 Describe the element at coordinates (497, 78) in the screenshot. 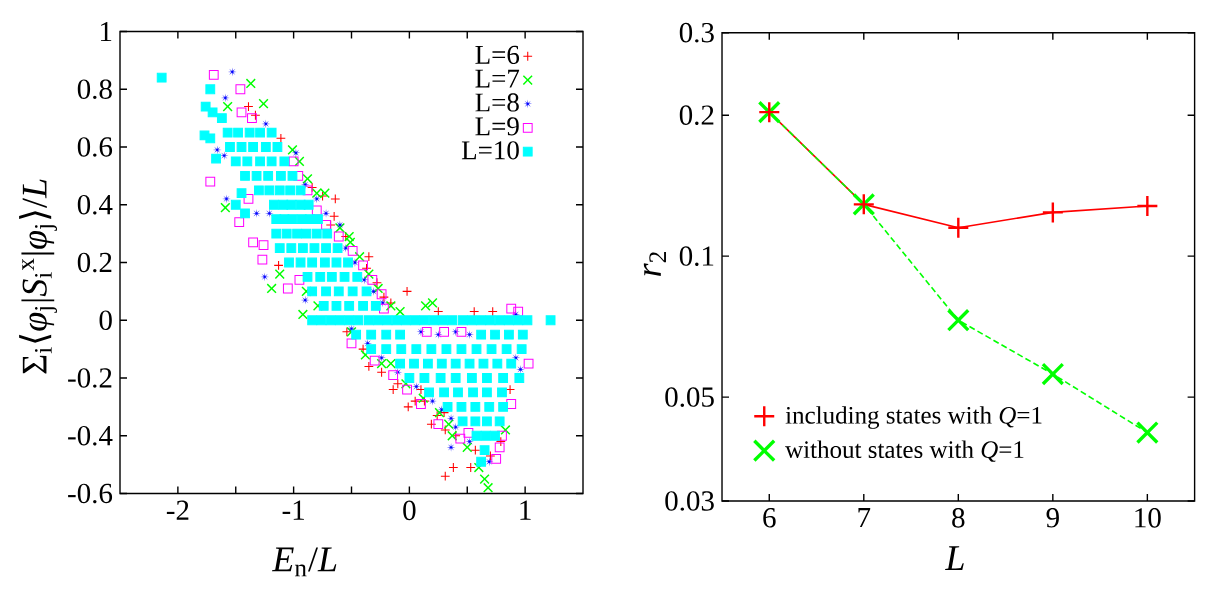

I see `legend-label: L=7` at that location.